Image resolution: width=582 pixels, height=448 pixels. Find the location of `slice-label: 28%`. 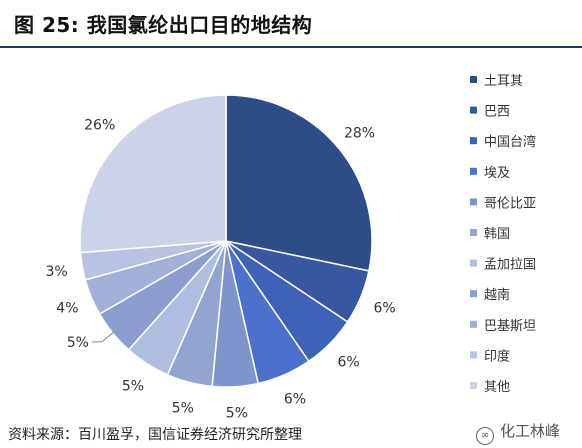

slice-label: 28% is located at coordinates (359, 134).